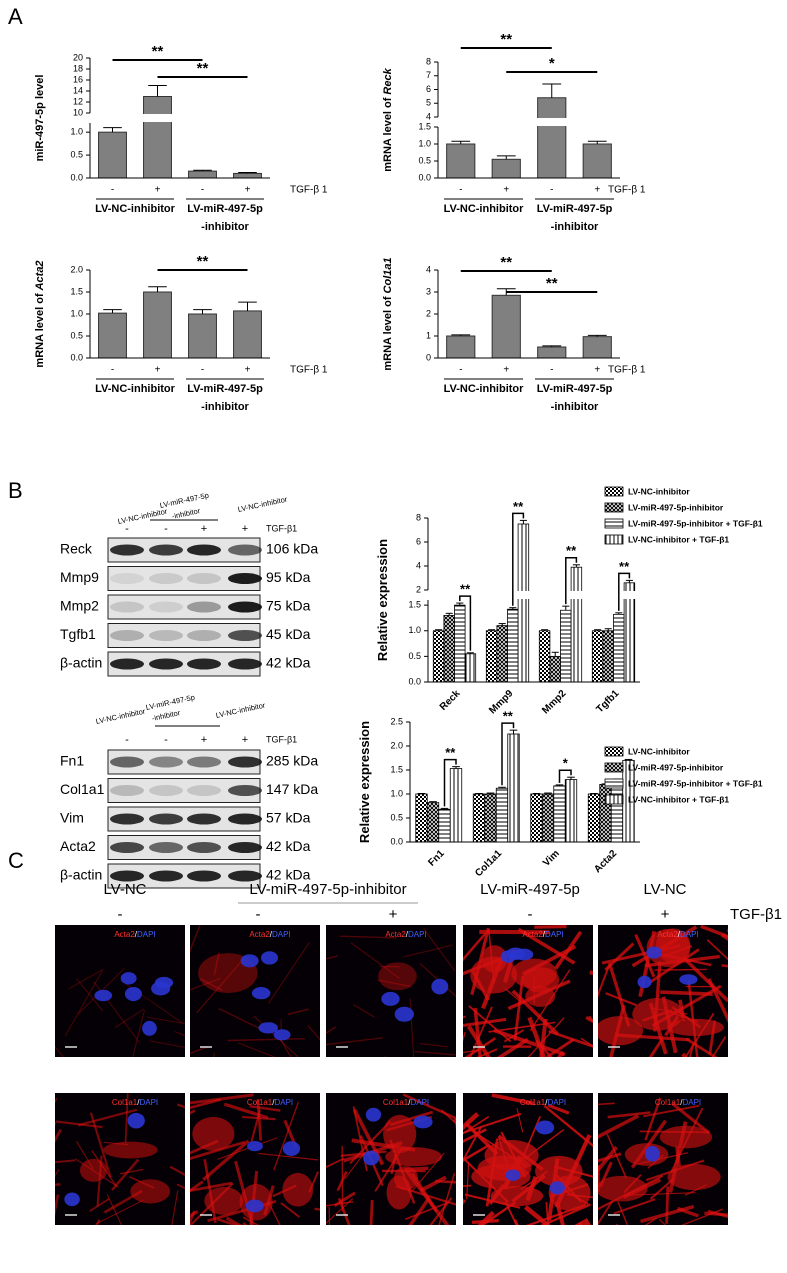  Describe the element at coordinates (292, 761) in the screenshot. I see `molecular-weight: 285 kDa` at that location.